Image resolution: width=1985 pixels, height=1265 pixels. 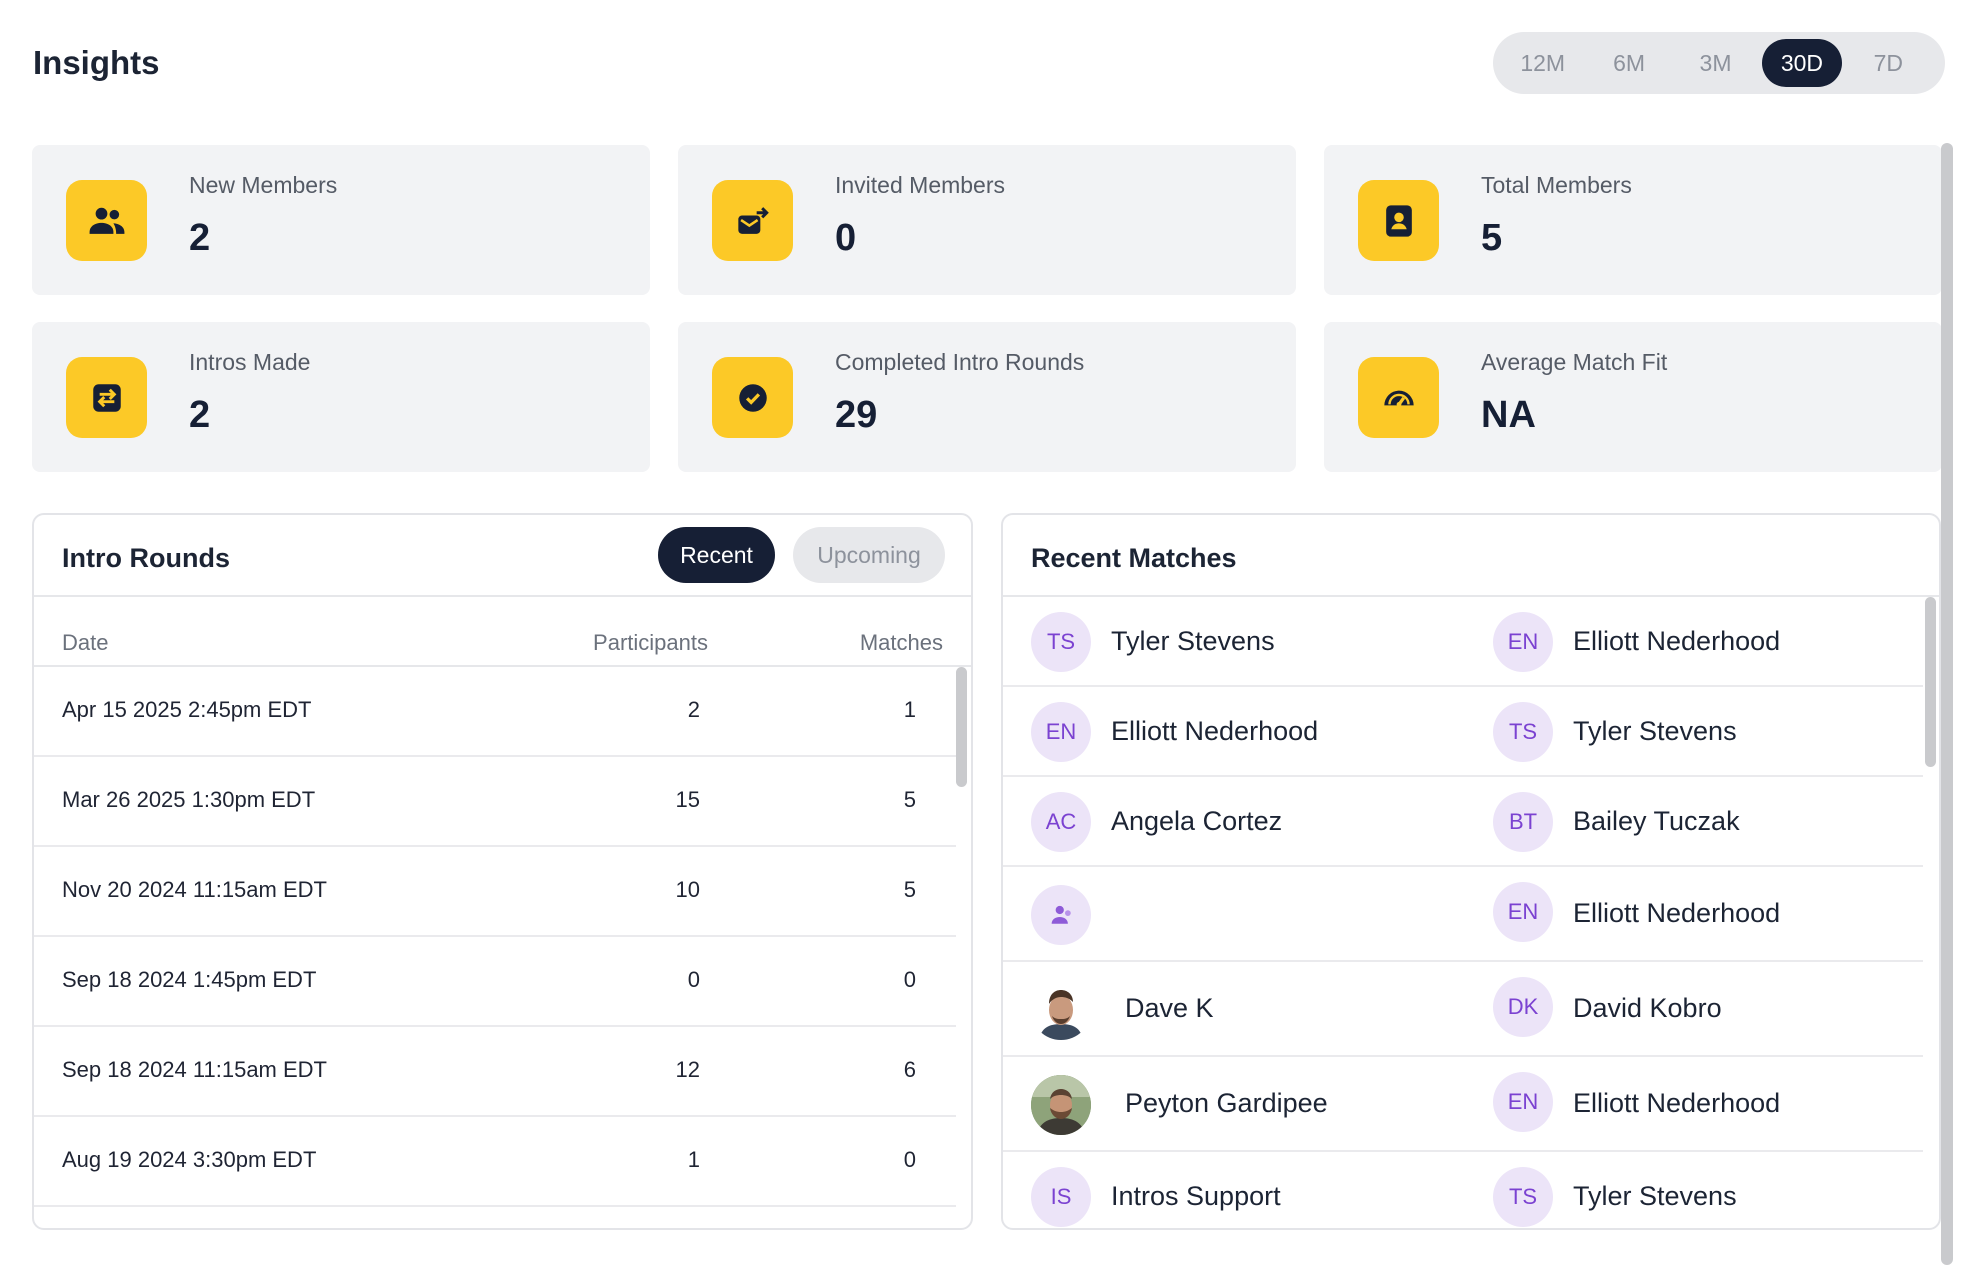 What do you see at coordinates (650, 642) in the screenshot?
I see `column-header-participants: Participants` at bounding box center [650, 642].